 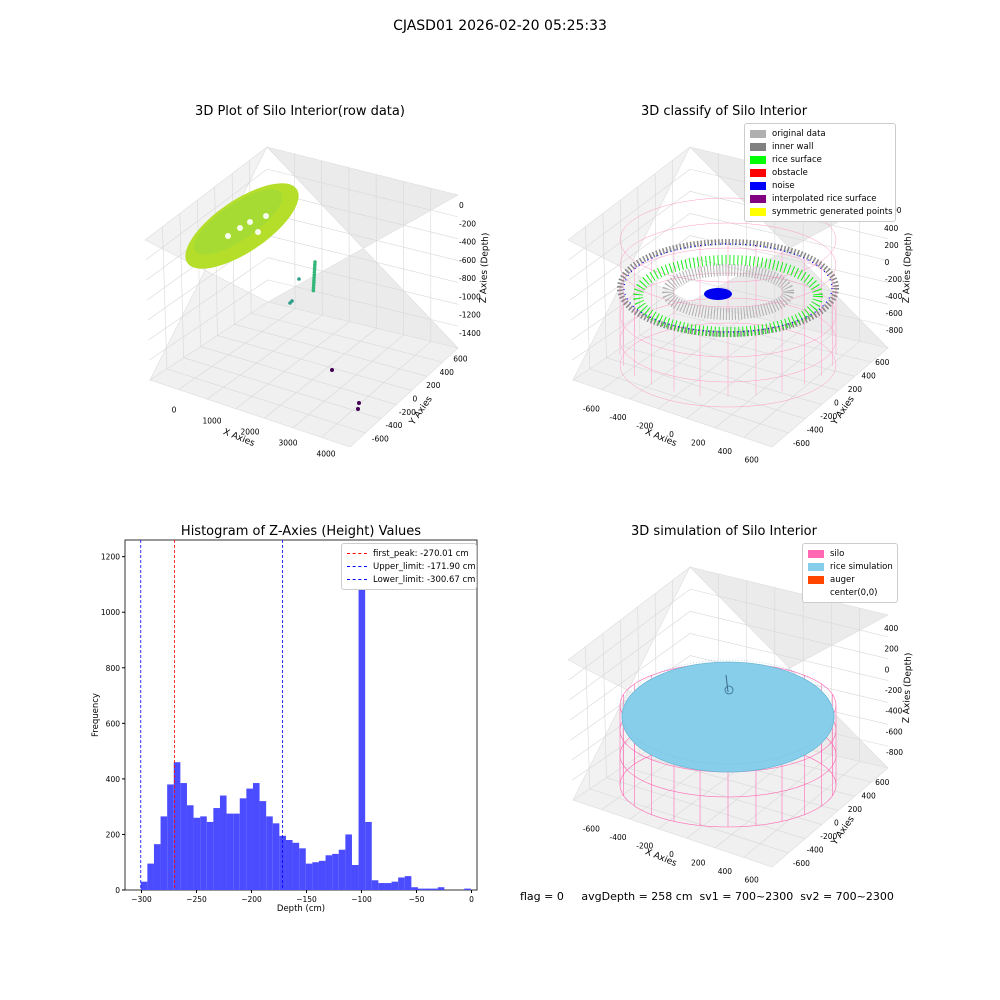 I want to click on y-tick-label: 1000, so click(x=110, y=612).